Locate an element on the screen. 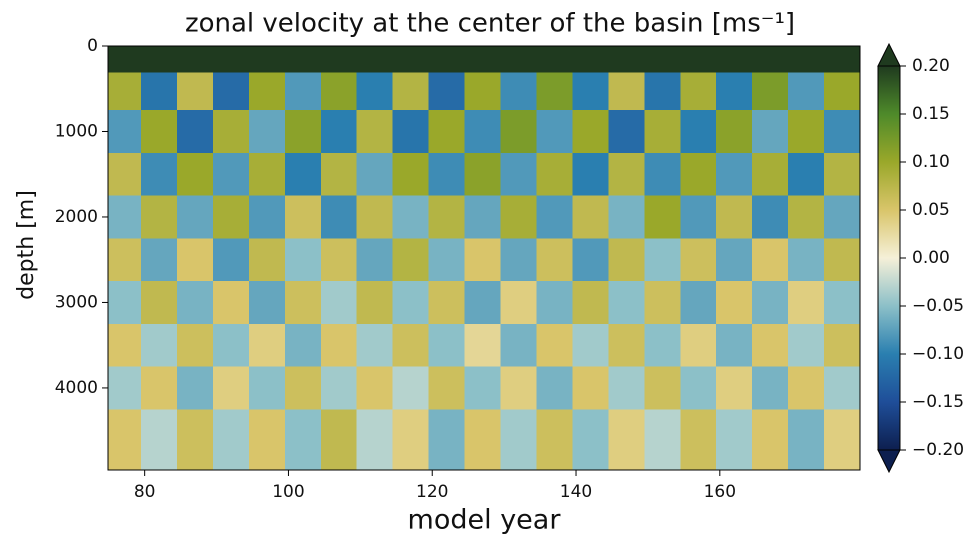 This screenshot has height=538, width=971. colorbar-tick-label: 0.05 is located at coordinates (931, 210).